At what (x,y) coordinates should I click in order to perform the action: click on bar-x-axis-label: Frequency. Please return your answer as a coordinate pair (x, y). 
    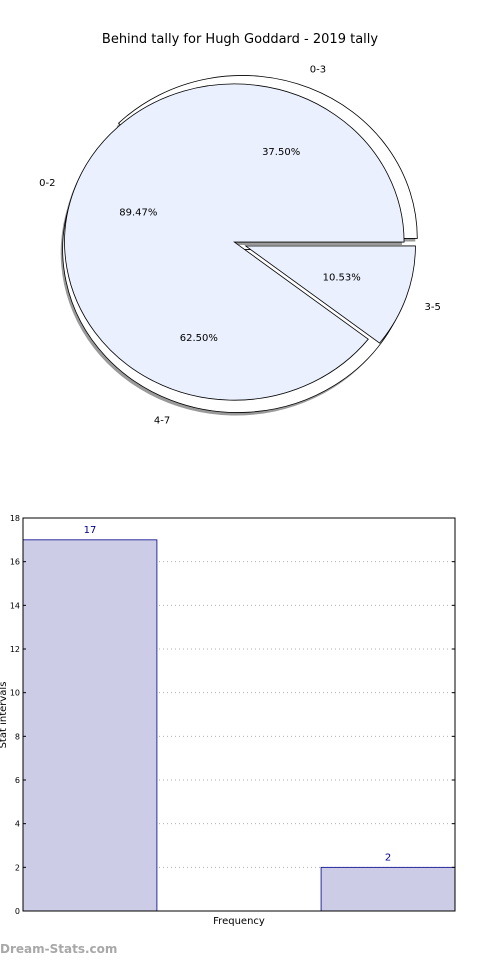
    Looking at the image, I should click on (239, 921).